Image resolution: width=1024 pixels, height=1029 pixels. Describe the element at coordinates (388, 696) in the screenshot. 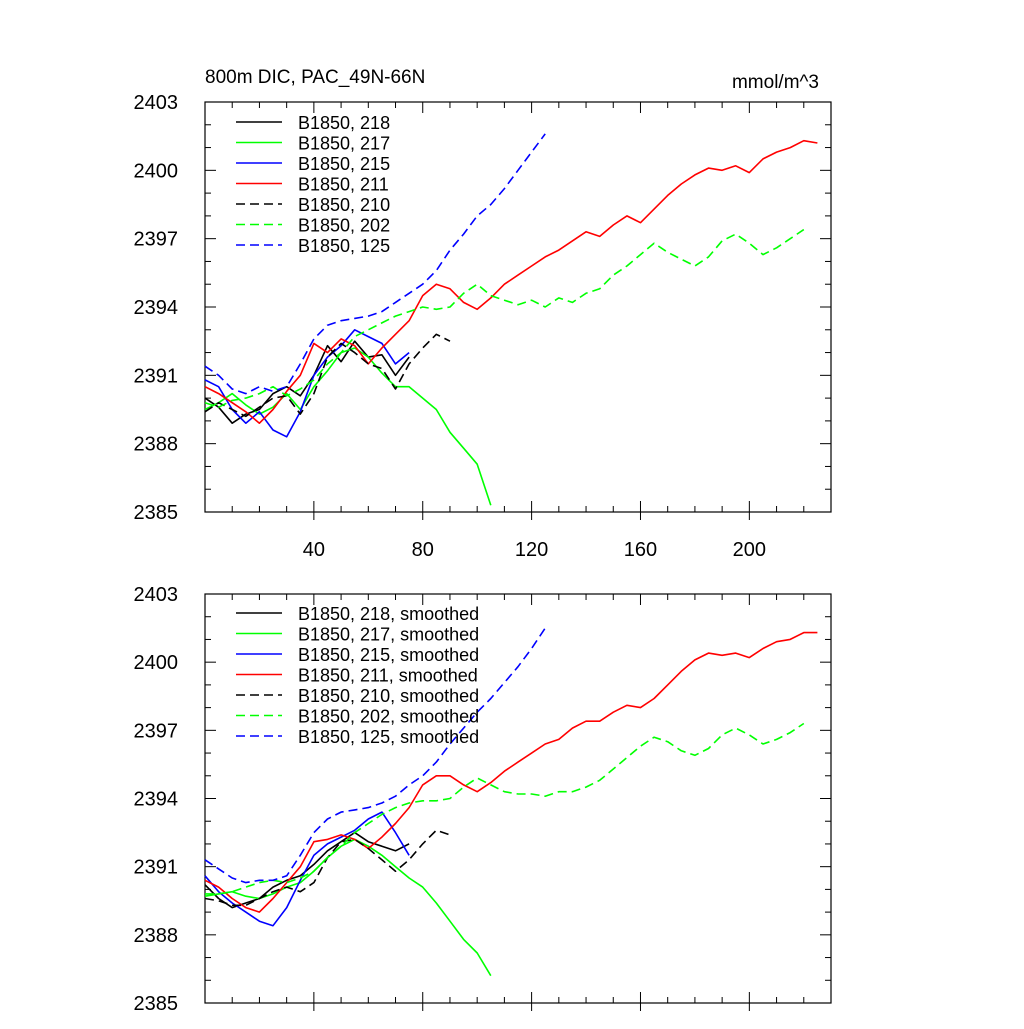

I see `legend-label: B1850, 210, smoothed` at that location.